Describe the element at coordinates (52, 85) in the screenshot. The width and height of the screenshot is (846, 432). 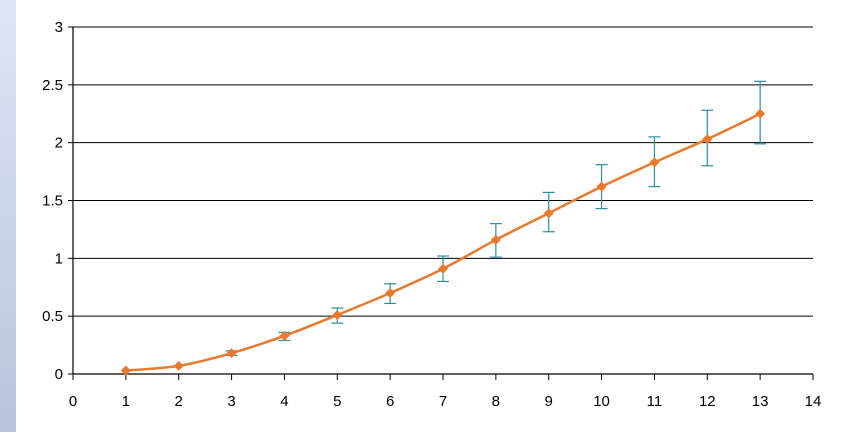
I see `y-tick-label: 2.5` at that location.